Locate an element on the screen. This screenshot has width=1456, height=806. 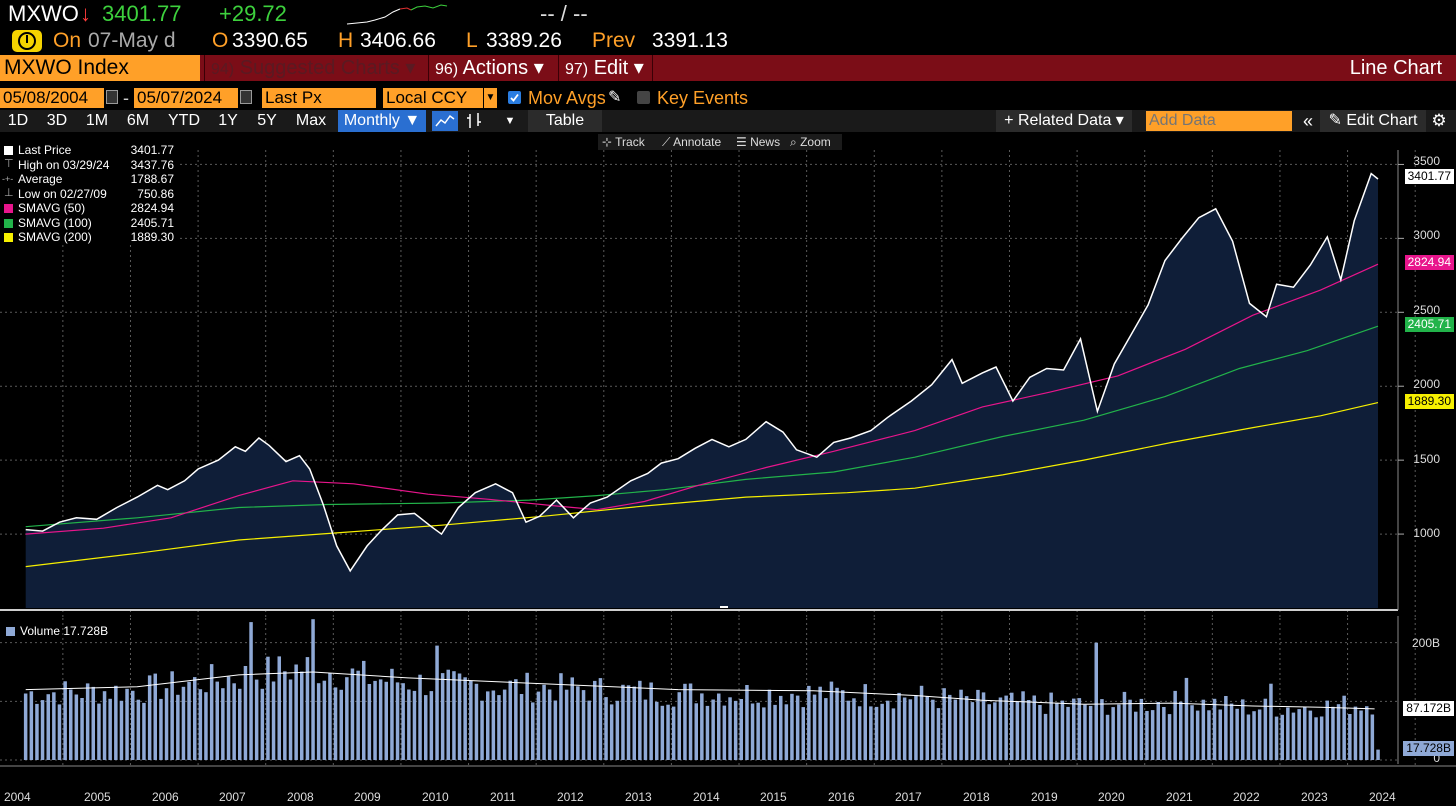
news-tool: ☰ News is located at coordinates (758, 142).